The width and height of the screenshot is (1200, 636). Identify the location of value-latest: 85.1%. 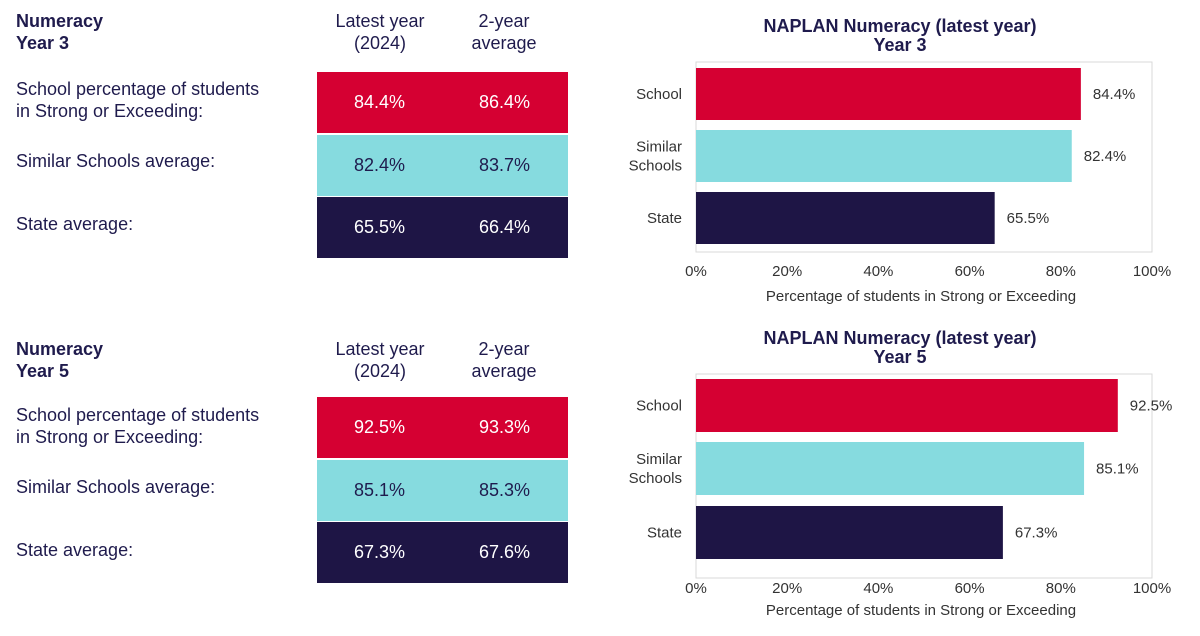
(379, 490).